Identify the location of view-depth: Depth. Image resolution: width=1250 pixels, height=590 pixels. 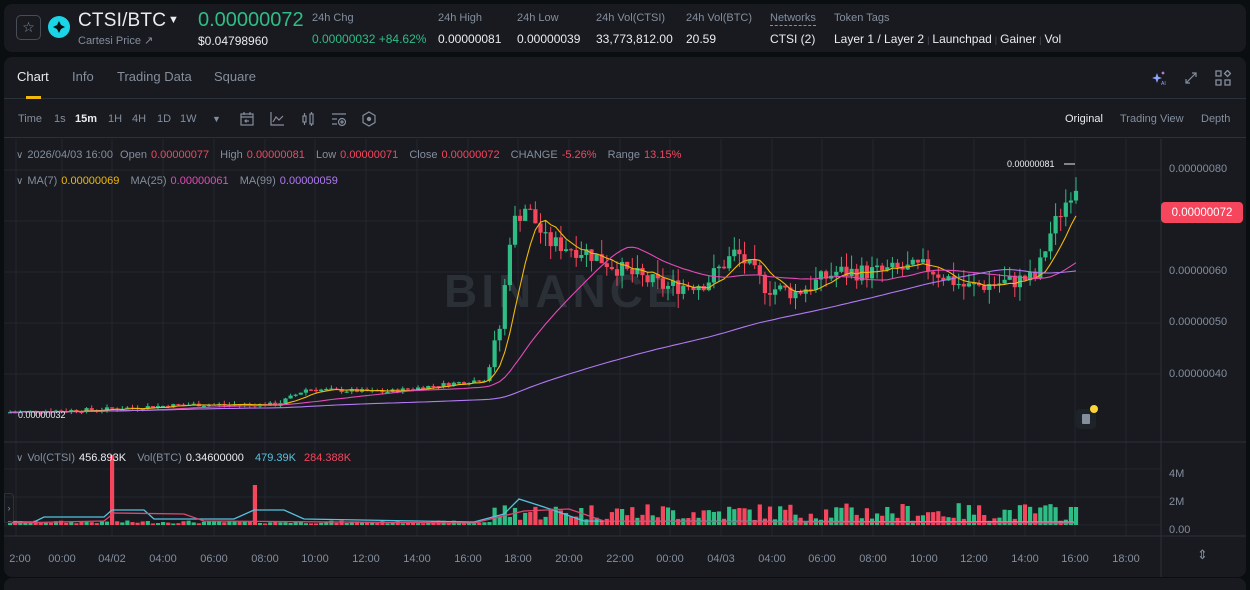
(1216, 119).